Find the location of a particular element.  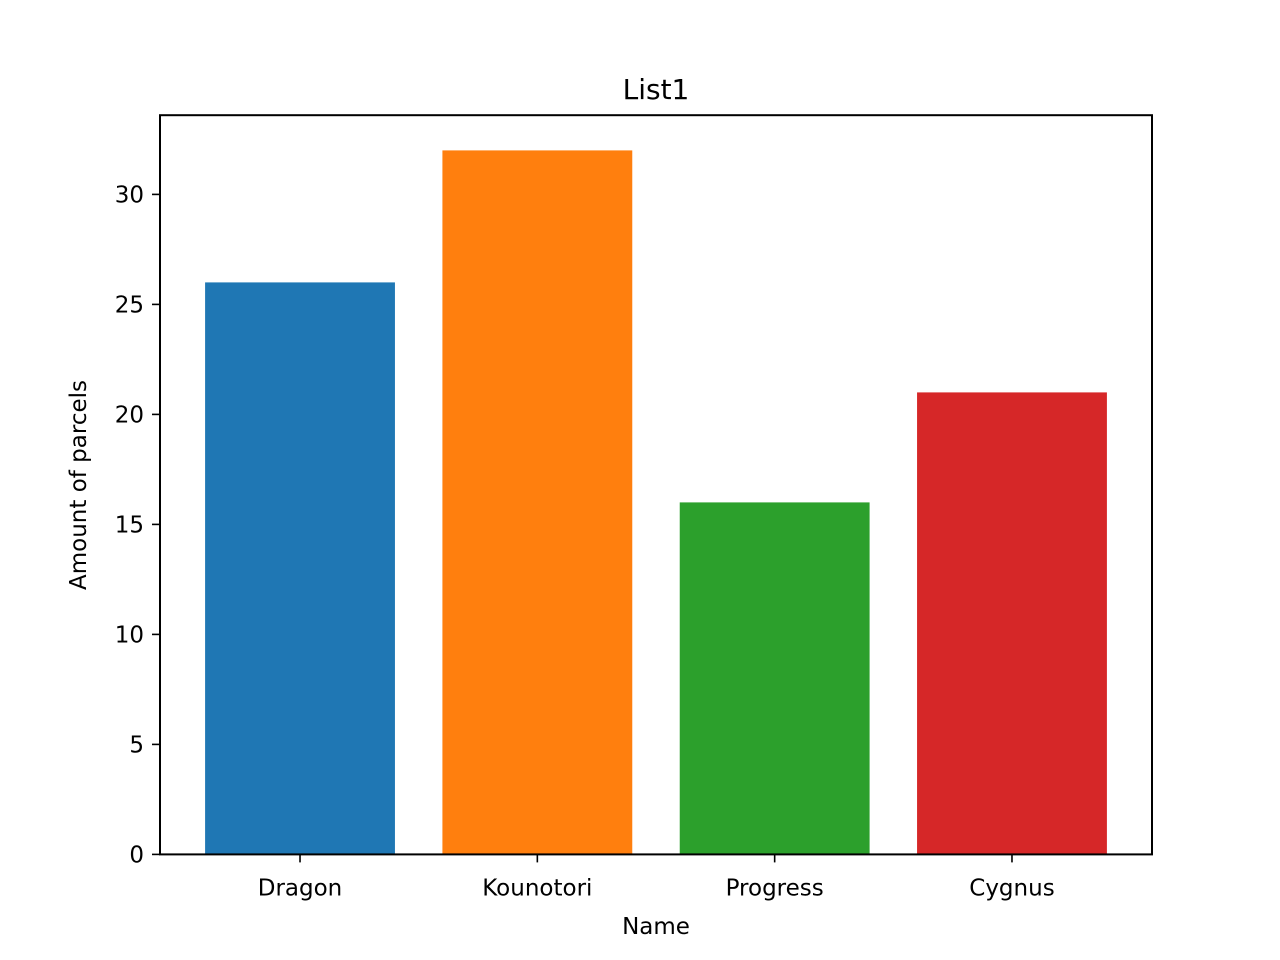

bar-kounotori is located at coordinates (537, 502).